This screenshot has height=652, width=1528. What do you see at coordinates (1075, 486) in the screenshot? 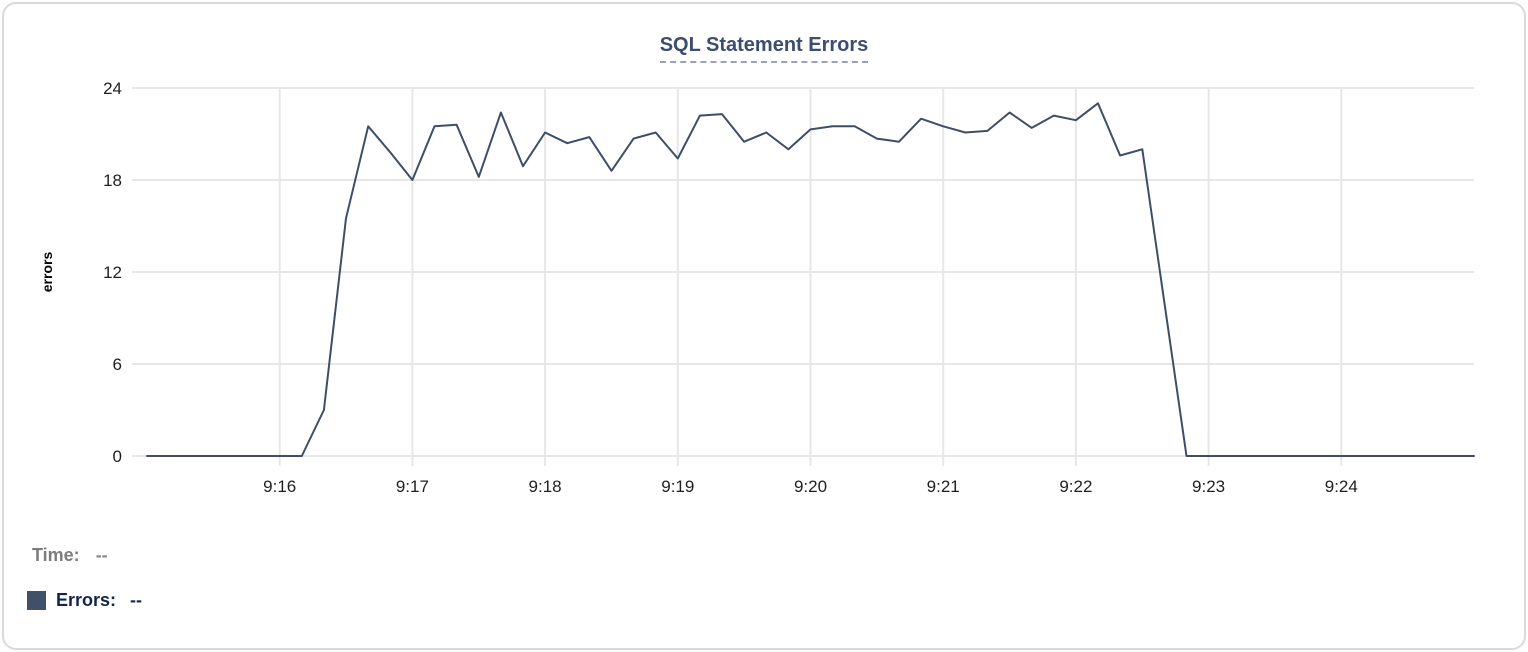
I see `x-tick-label: 9:22` at bounding box center [1075, 486].